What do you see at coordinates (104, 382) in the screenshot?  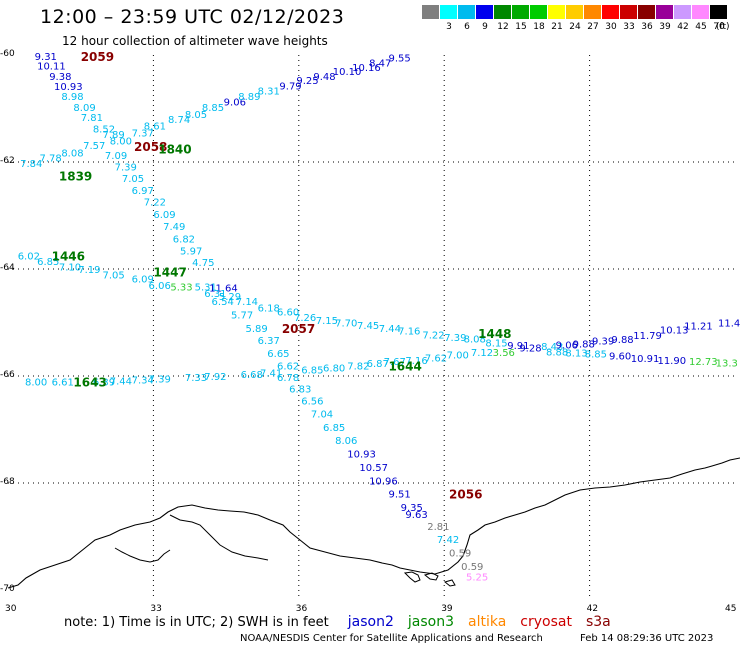 I see `wave-height-value: 6.39` at bounding box center [104, 382].